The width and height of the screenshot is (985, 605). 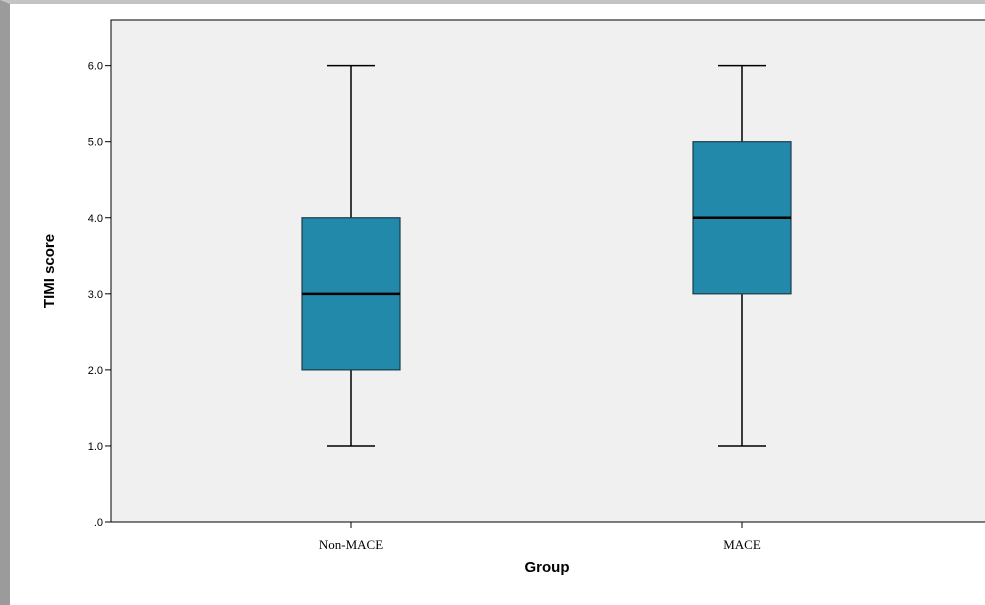 What do you see at coordinates (95, 371) in the screenshot?
I see `y-tick-label: 2.0` at bounding box center [95, 371].